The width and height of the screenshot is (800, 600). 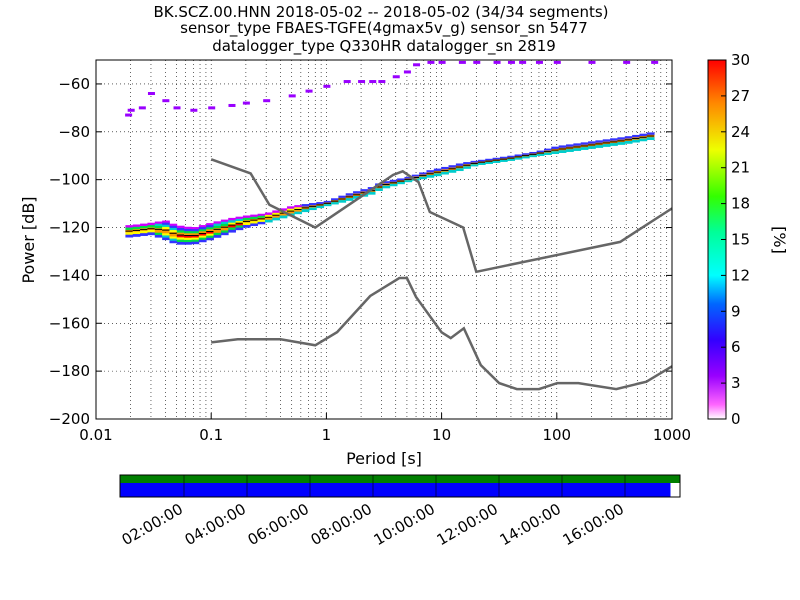 What do you see at coordinates (740, 204) in the screenshot?
I see `colorbar-tick-label: 18` at bounding box center [740, 204].